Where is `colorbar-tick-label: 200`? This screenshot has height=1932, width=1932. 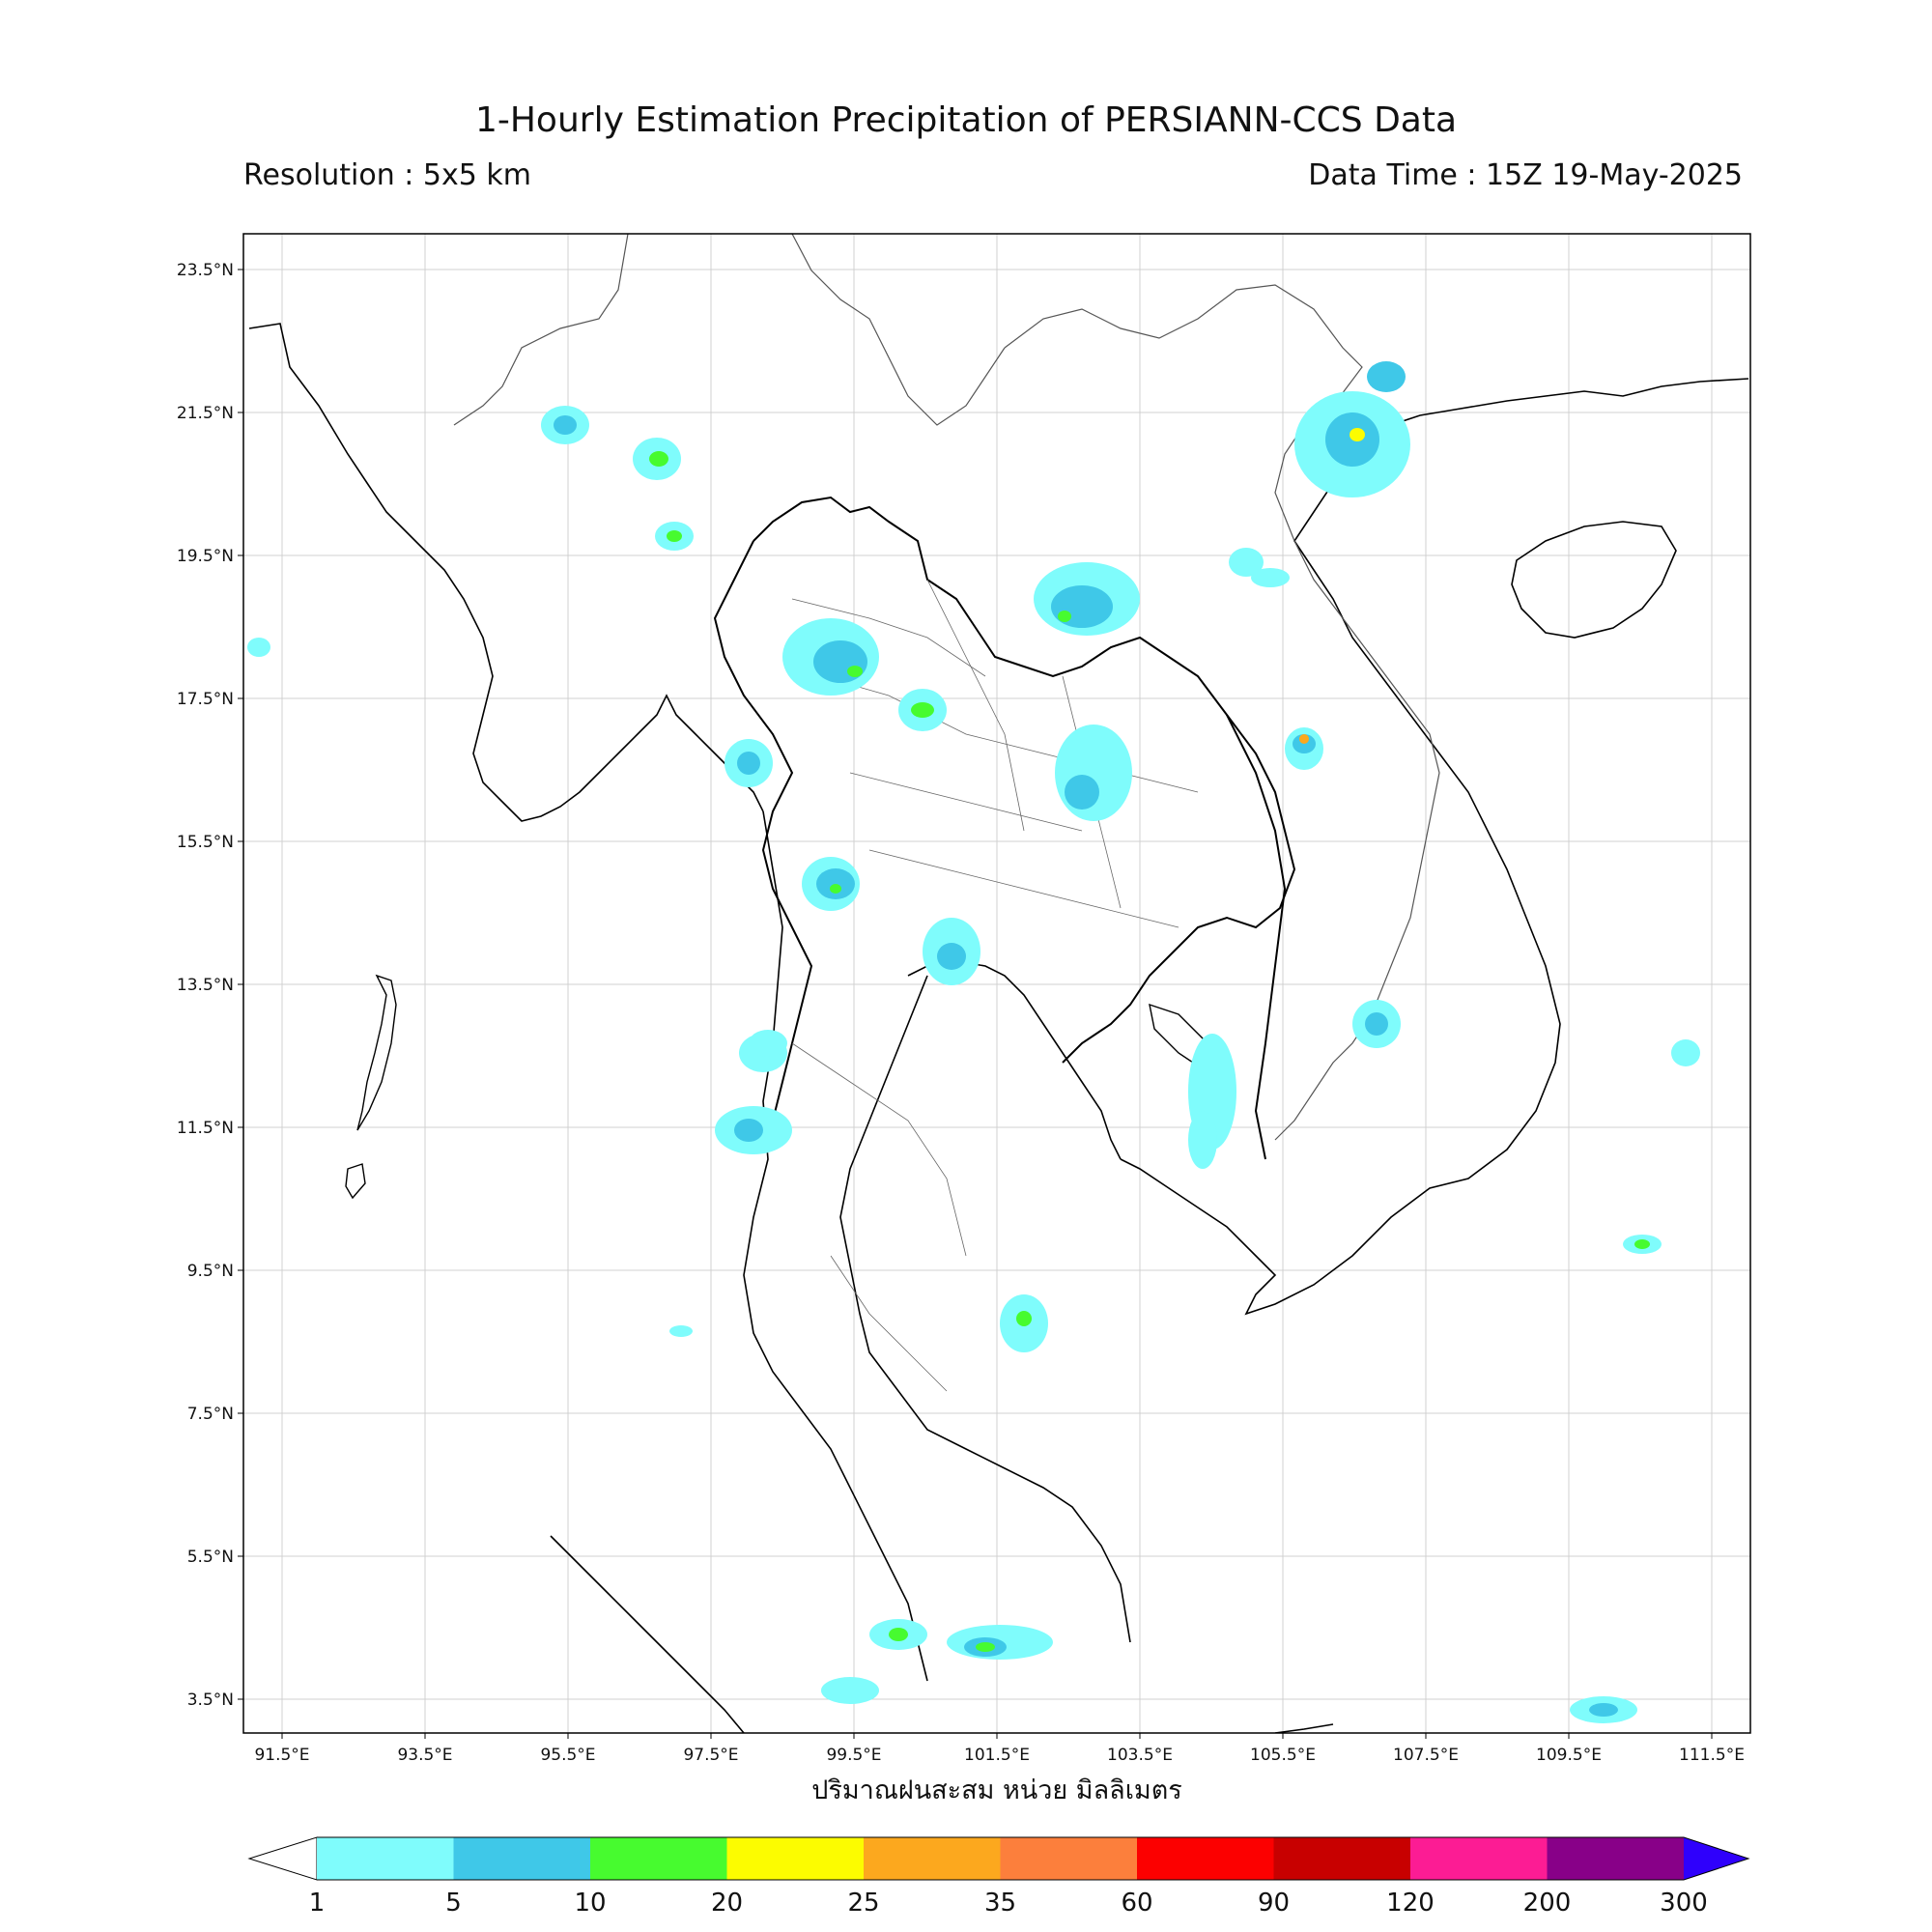 colorbar-tick-label: 200 is located at coordinates (1547, 1903).